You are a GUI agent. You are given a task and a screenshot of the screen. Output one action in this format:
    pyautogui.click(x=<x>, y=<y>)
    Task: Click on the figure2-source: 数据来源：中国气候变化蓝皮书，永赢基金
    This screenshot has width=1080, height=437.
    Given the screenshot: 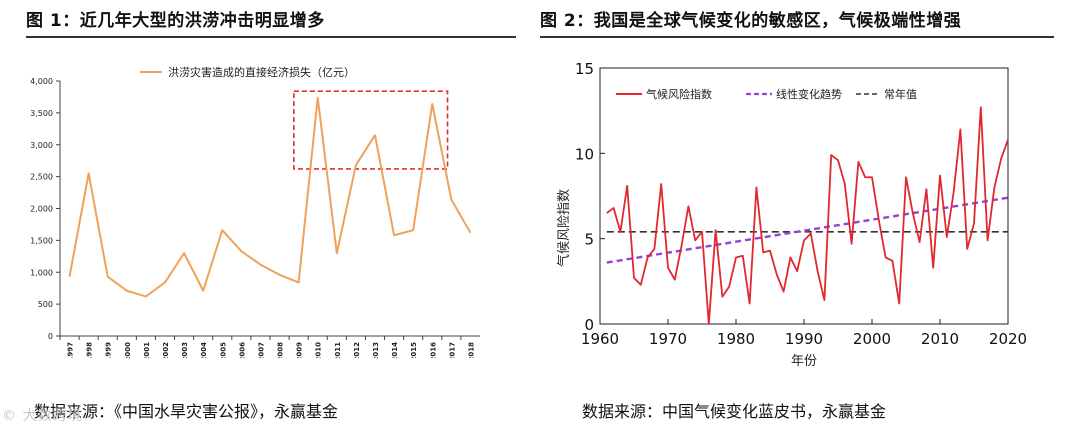 What is the action you would take?
    pyautogui.click(x=734, y=411)
    